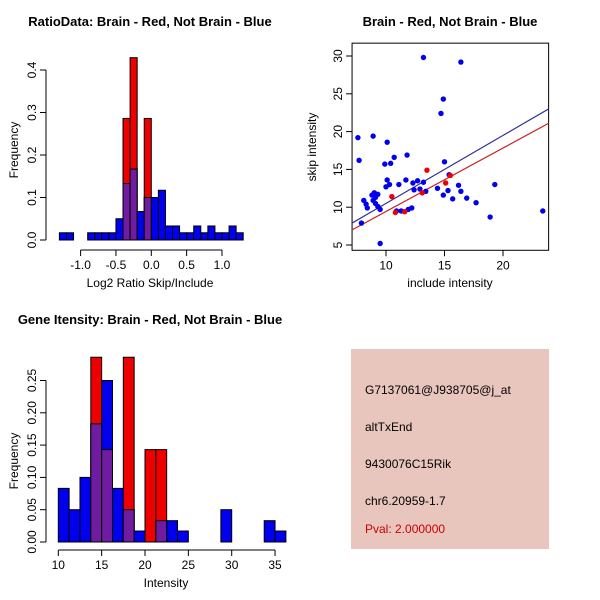 Image resolution: width=600 pixels, height=600 pixels. I want to click on y-tick-label: 5, so click(338, 244).